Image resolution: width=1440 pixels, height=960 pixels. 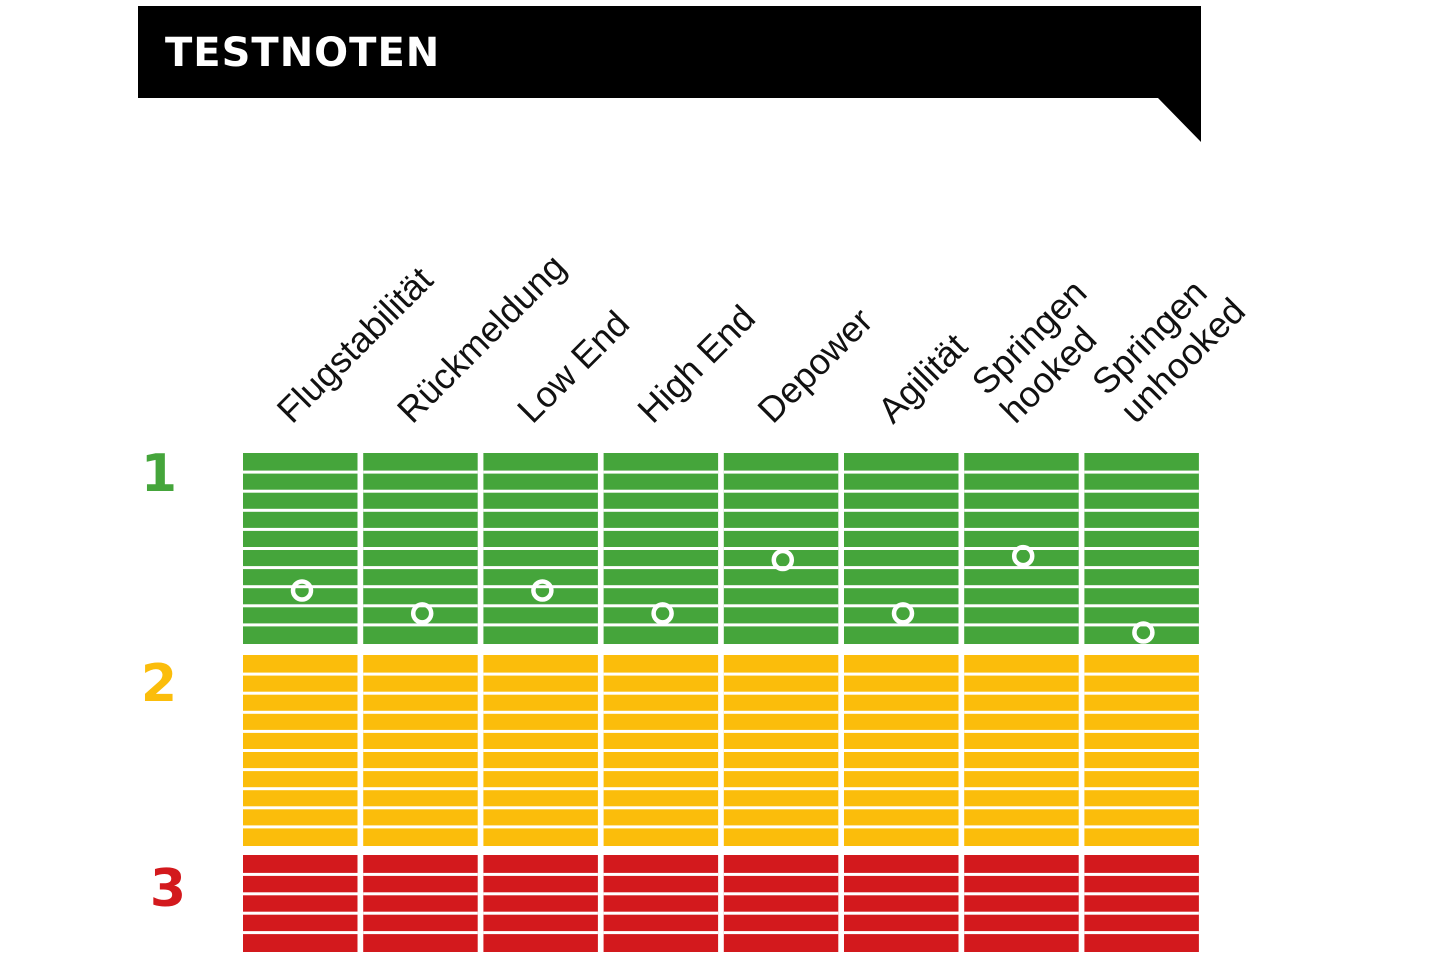 What do you see at coordinates (669, 74) in the screenshot?
I see `title-banner: TESTNOTEN` at bounding box center [669, 74].